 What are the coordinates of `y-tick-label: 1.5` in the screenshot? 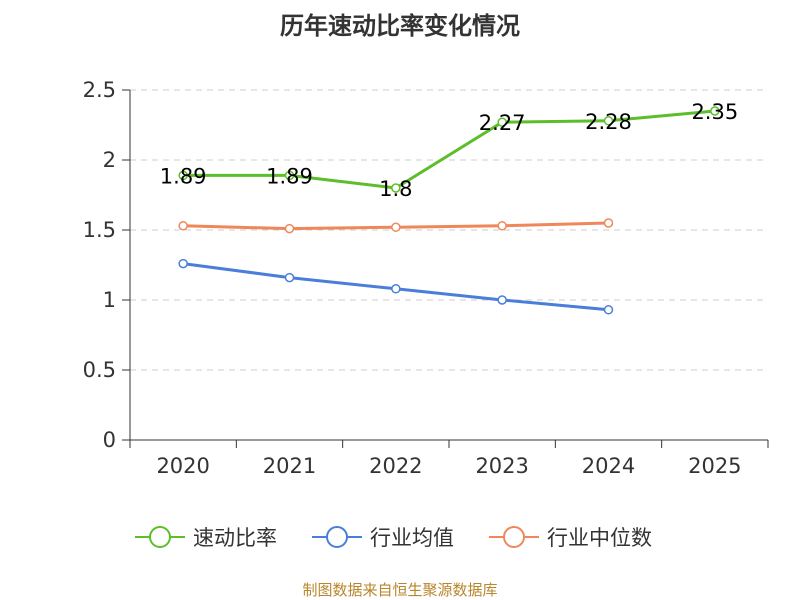 It's located at (99, 230).